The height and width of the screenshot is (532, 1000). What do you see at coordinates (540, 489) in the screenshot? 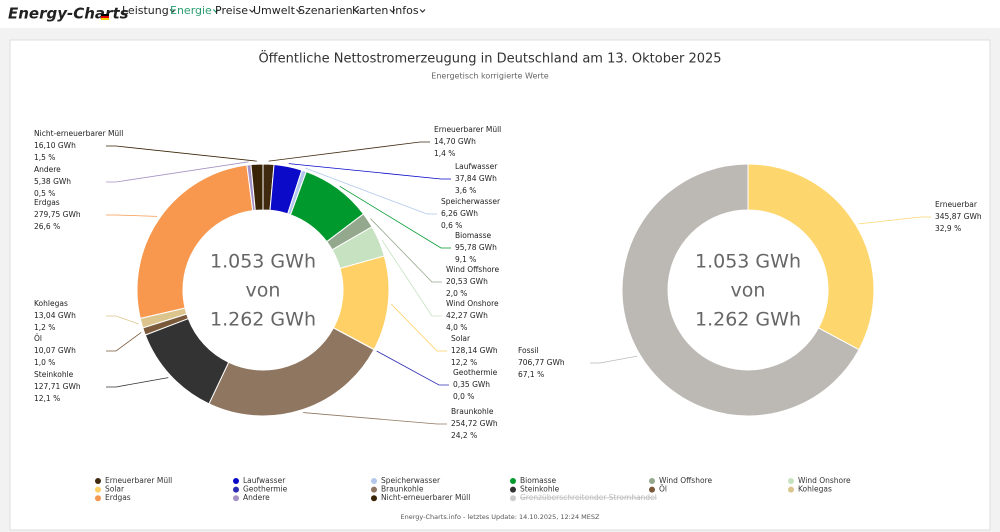
I see `legend-label: Steinkohle` at bounding box center [540, 489].